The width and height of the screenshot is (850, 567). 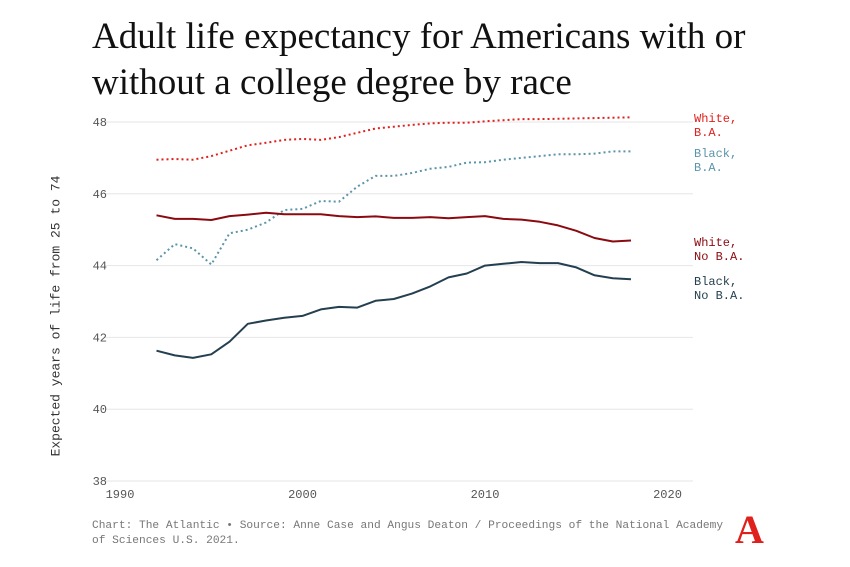 What do you see at coordinates (100, 338) in the screenshot?
I see `y-tick-label: 42` at bounding box center [100, 338].